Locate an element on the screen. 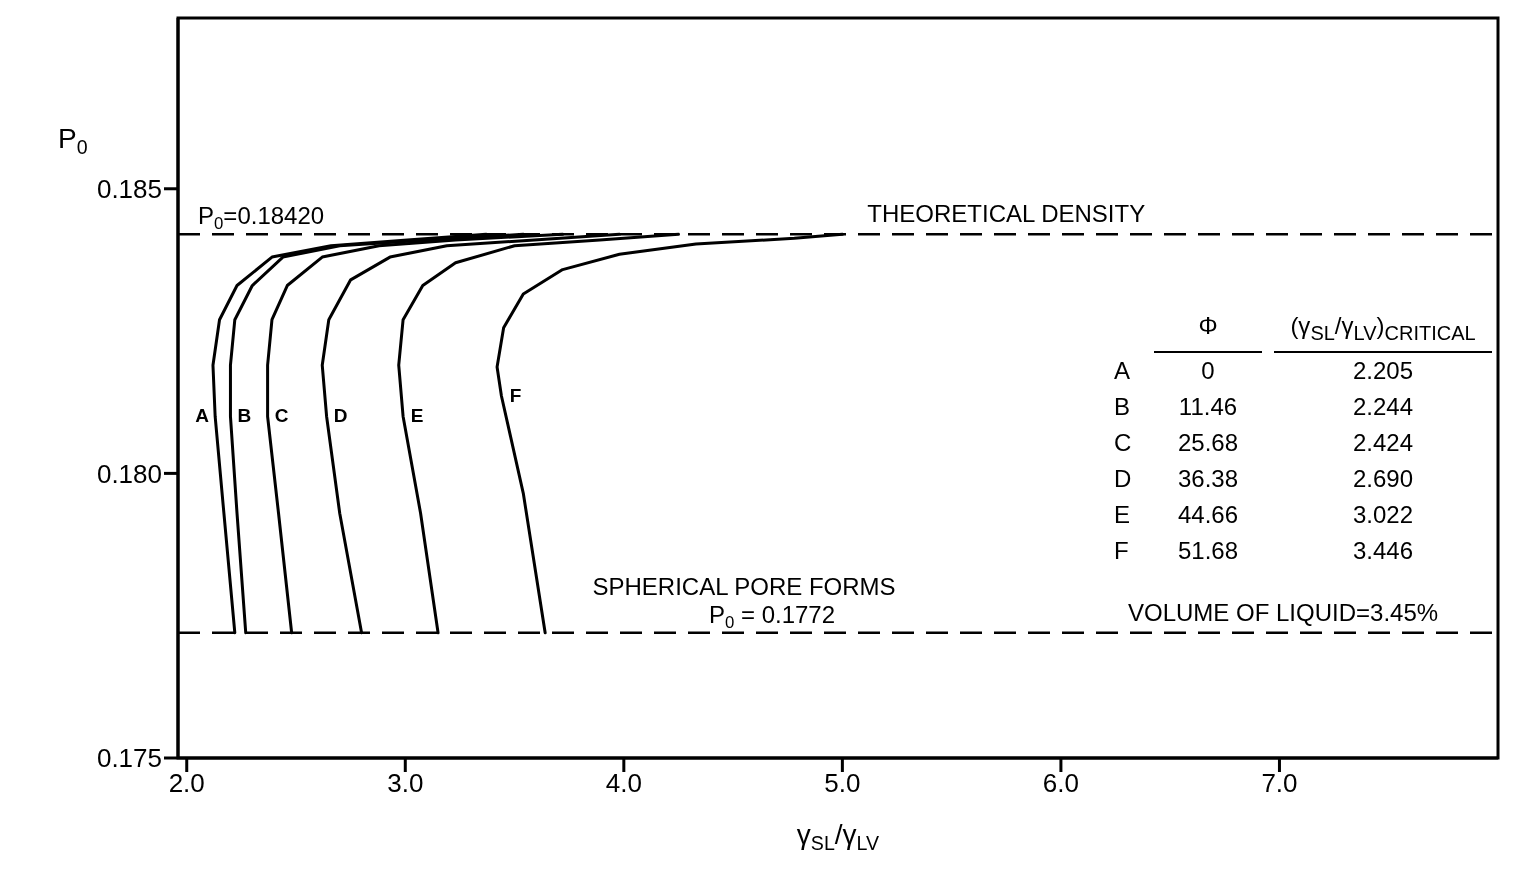 The width and height of the screenshot is (1523, 878). text: A 0 2.205 is located at coordinates (1264, 370).